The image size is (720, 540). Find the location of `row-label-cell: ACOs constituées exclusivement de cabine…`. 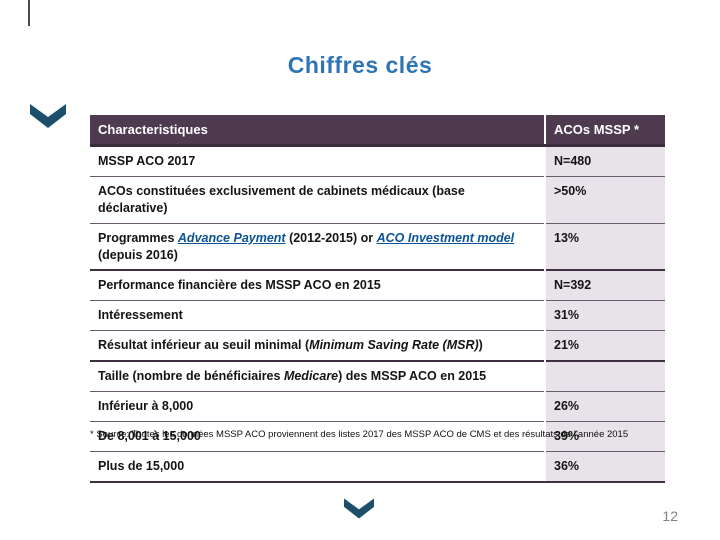

row-label-cell: ACOs constituées exclusivement de cabine… is located at coordinates (317, 200).